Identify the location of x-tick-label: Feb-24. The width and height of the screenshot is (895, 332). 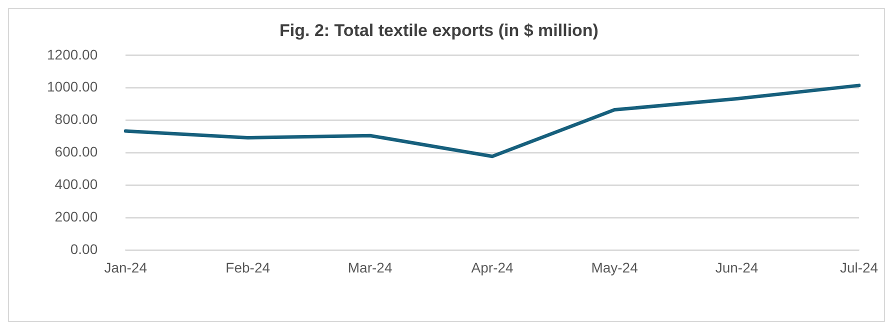
(248, 267).